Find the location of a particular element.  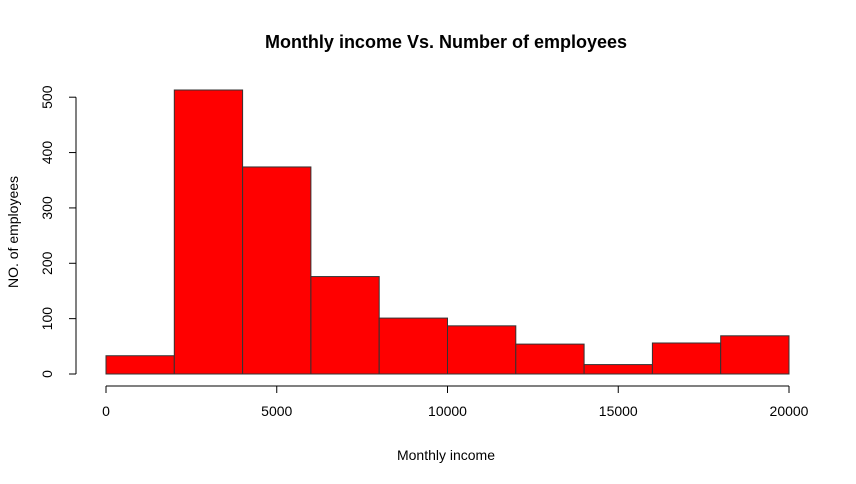

y-axis-label: NO. of employees is located at coordinates (13, 232).